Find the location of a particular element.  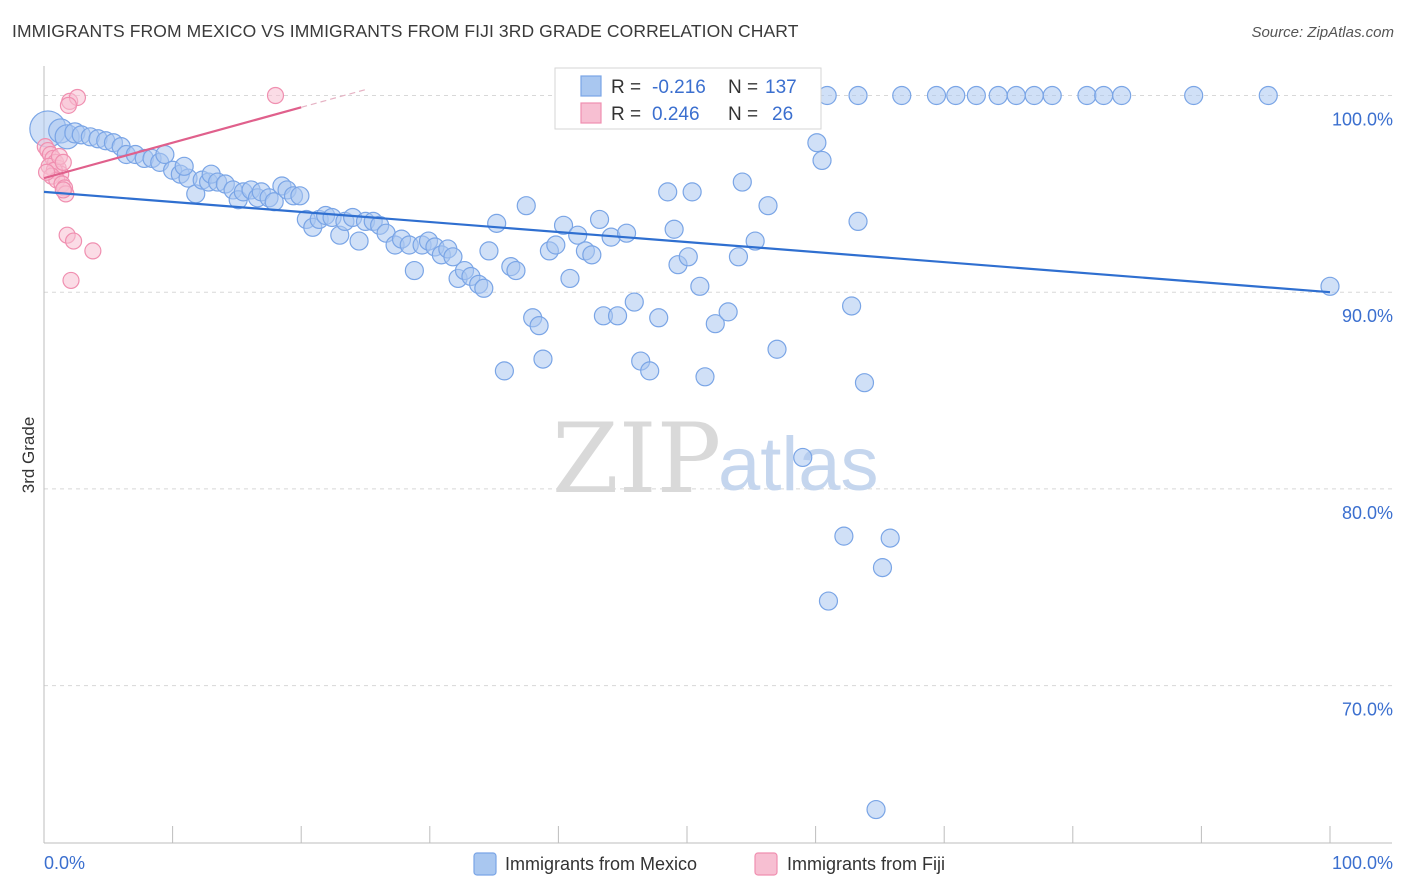

x-tick-labels: 0.0% 100.0% is located at coordinates (718, 863).